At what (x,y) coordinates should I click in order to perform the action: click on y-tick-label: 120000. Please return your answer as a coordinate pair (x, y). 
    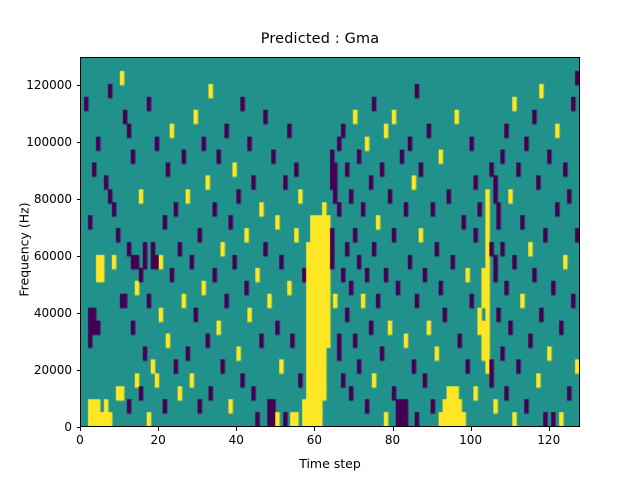
    Looking at the image, I should click on (49, 85).